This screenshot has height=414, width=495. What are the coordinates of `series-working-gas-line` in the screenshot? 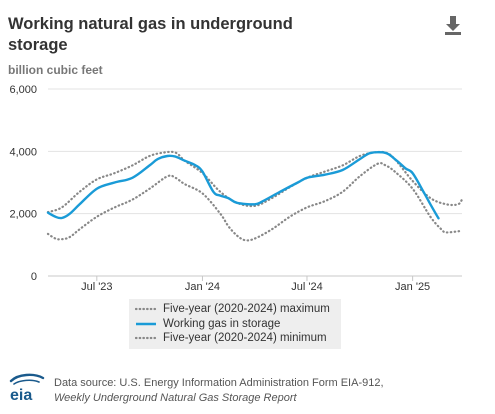 It's located at (243, 185).